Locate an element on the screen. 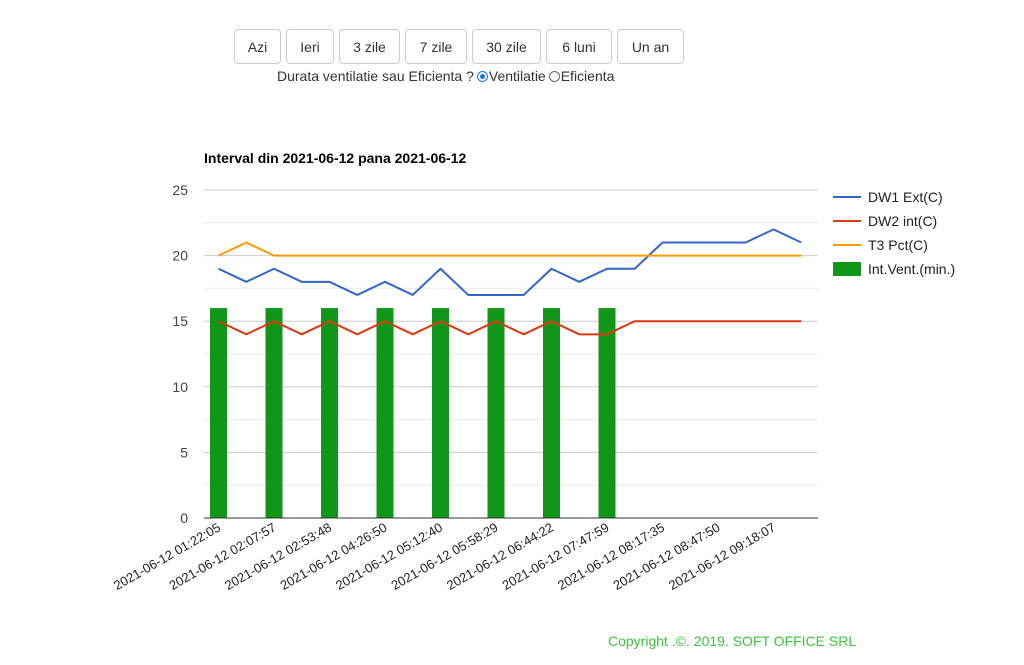 The width and height of the screenshot is (1024, 665). y-tick-label: 20 is located at coordinates (180, 256).